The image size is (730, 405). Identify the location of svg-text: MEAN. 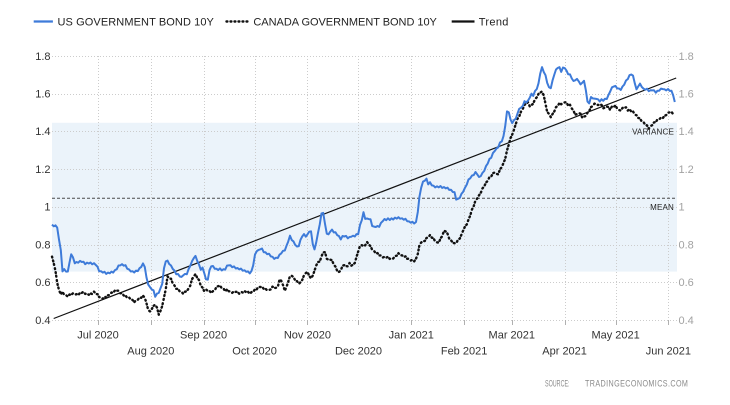
(662, 207).